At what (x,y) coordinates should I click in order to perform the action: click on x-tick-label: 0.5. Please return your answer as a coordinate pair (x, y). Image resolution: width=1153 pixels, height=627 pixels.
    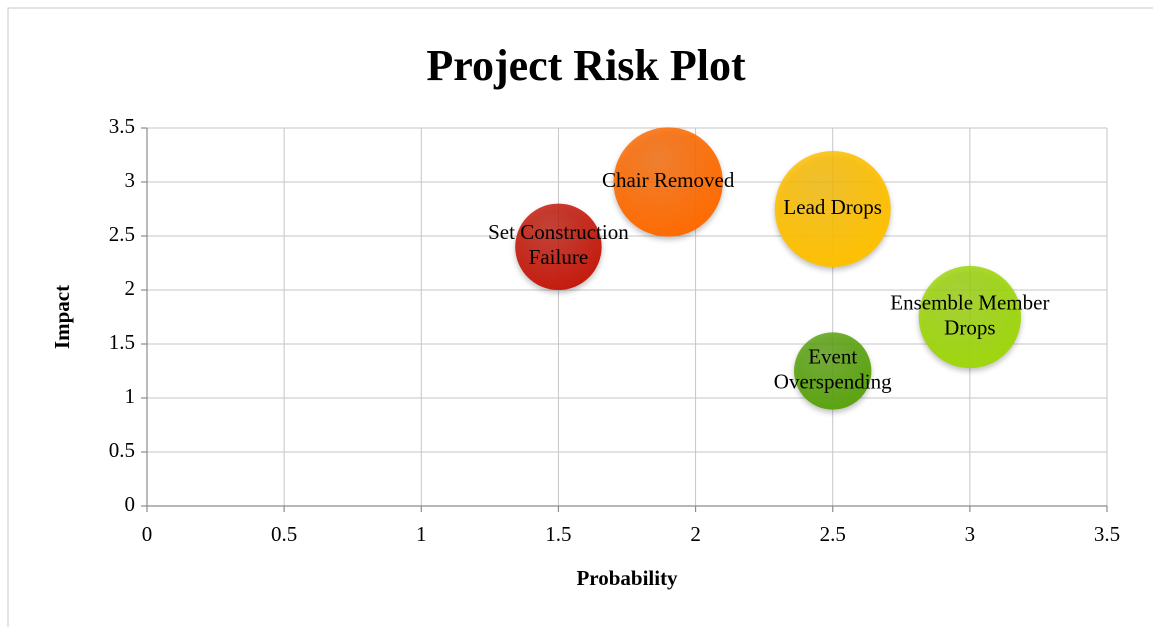
    Looking at the image, I should click on (284, 534).